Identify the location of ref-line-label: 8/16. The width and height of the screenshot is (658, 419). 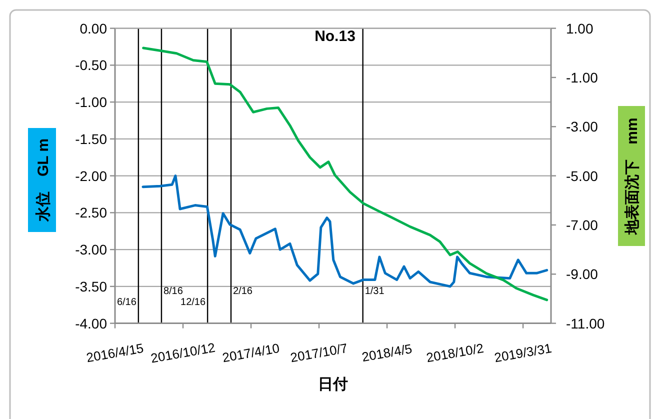
(173, 291).